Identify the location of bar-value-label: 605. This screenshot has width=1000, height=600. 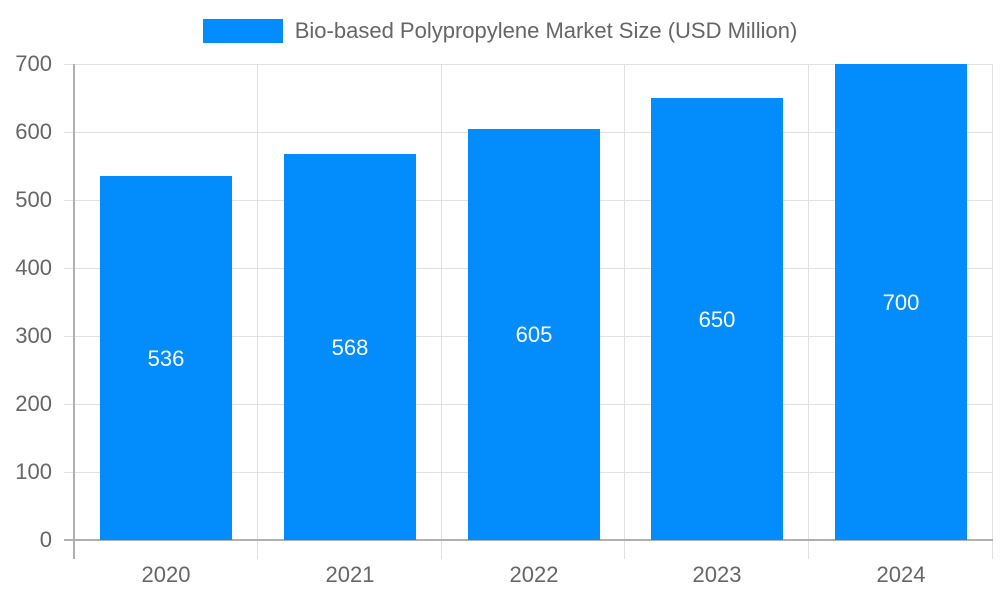
(534, 334).